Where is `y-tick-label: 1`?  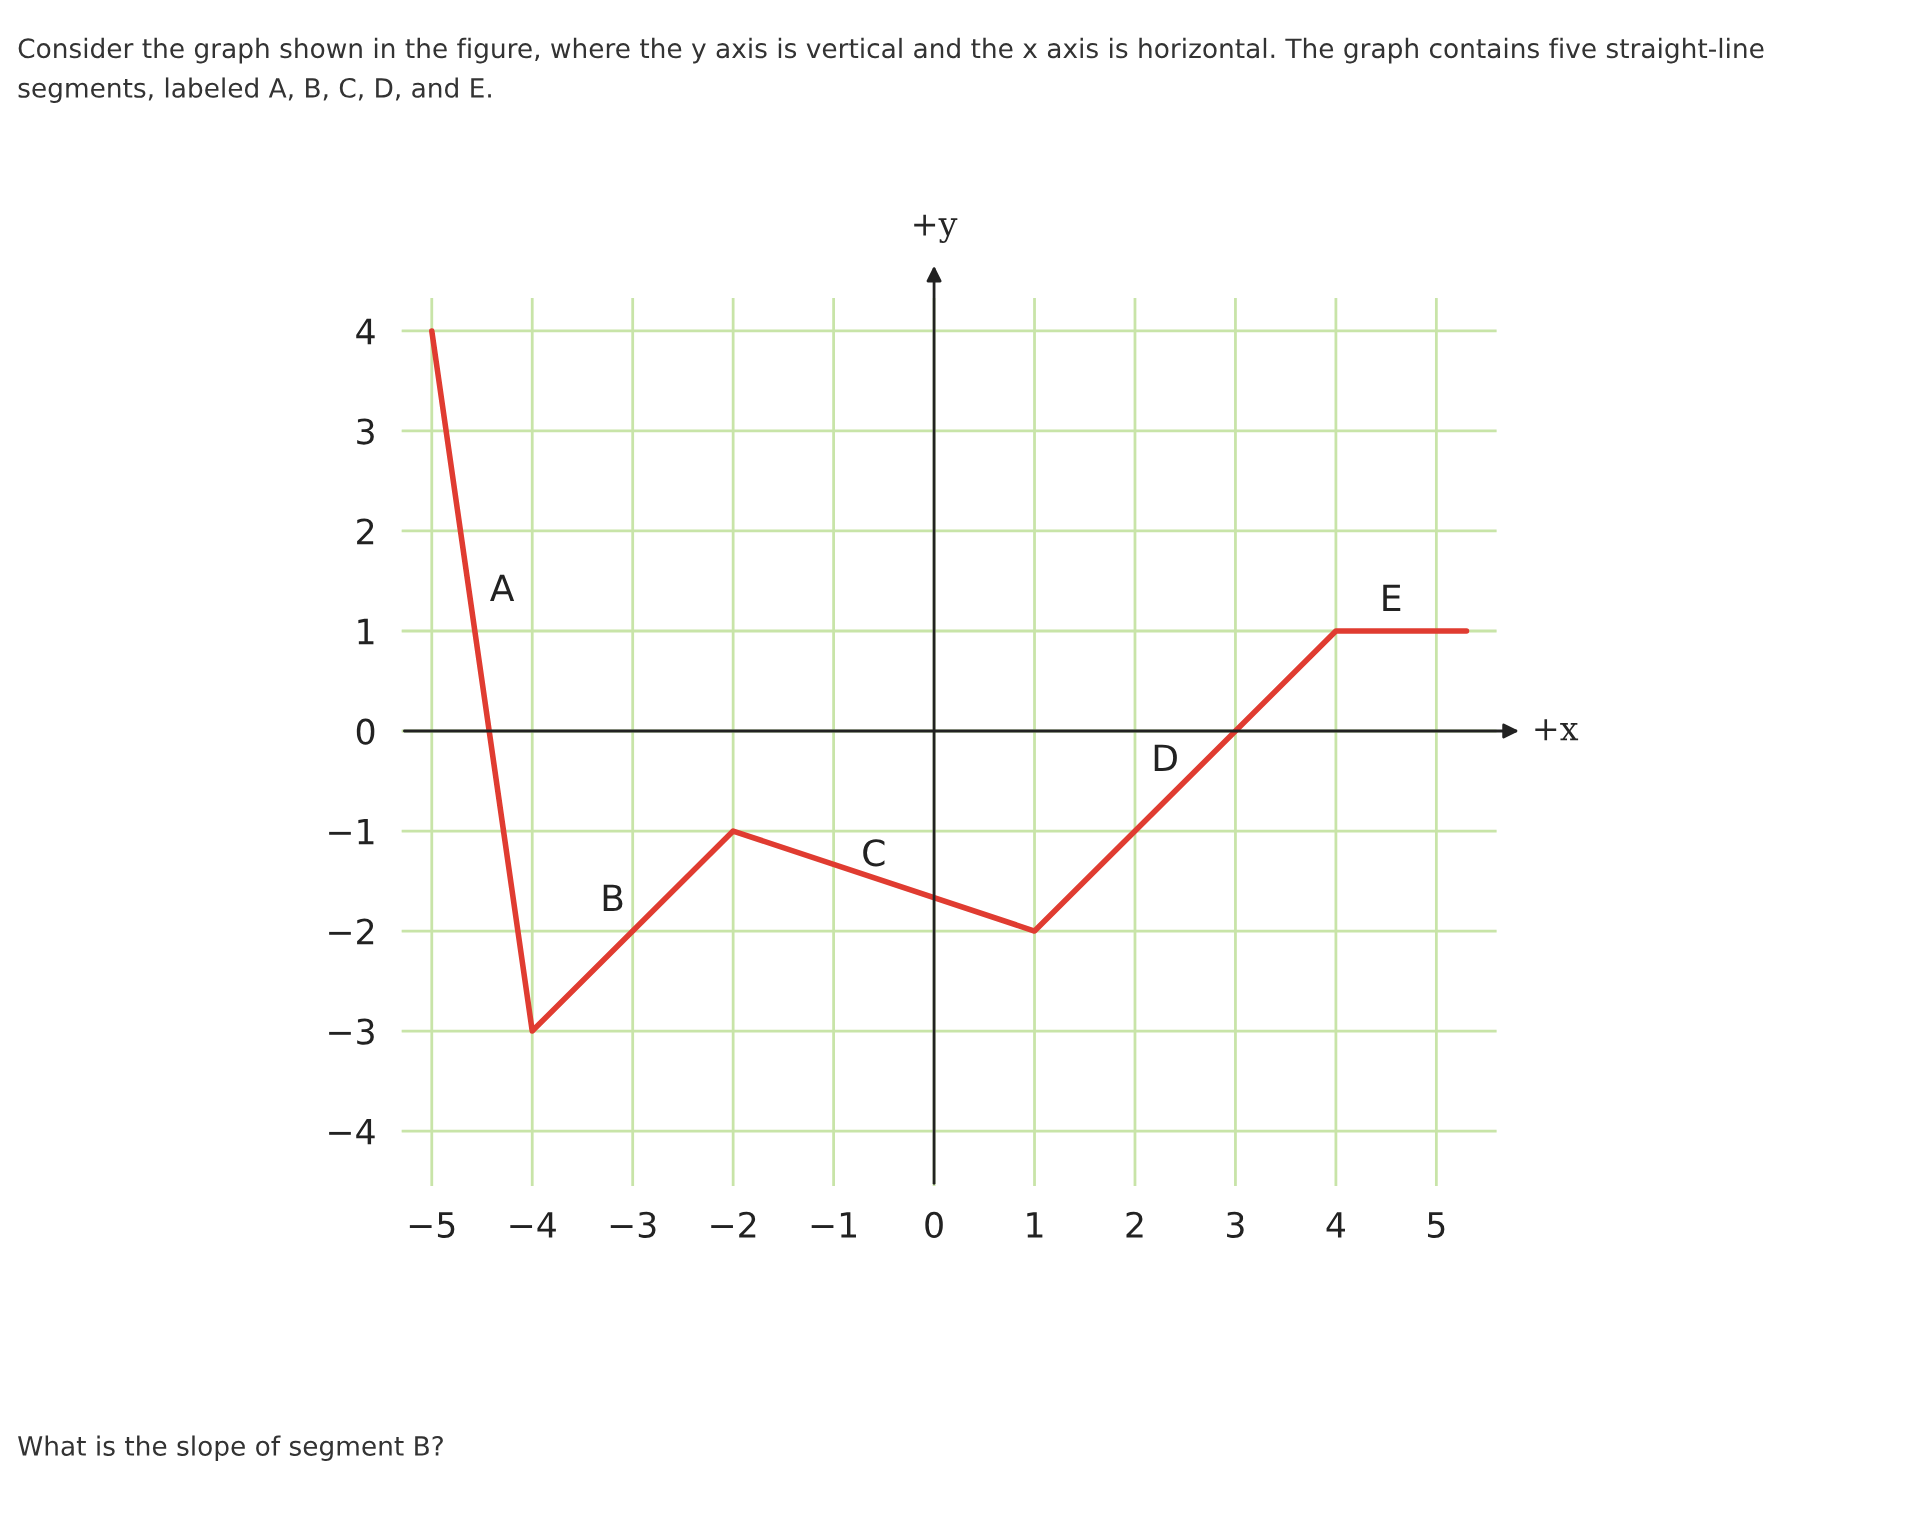
y-tick-label: 1 is located at coordinates (366, 631).